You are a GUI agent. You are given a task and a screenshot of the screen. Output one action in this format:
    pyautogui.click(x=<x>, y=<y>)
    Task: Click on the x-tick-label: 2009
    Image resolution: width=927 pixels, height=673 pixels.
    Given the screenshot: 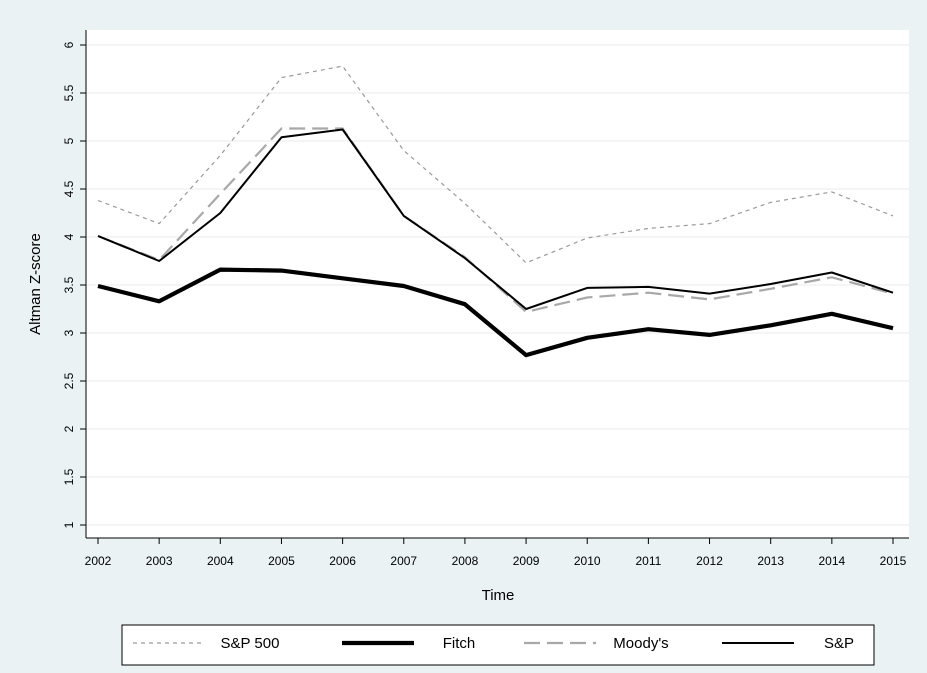 What is the action you would take?
    pyautogui.click(x=526, y=561)
    